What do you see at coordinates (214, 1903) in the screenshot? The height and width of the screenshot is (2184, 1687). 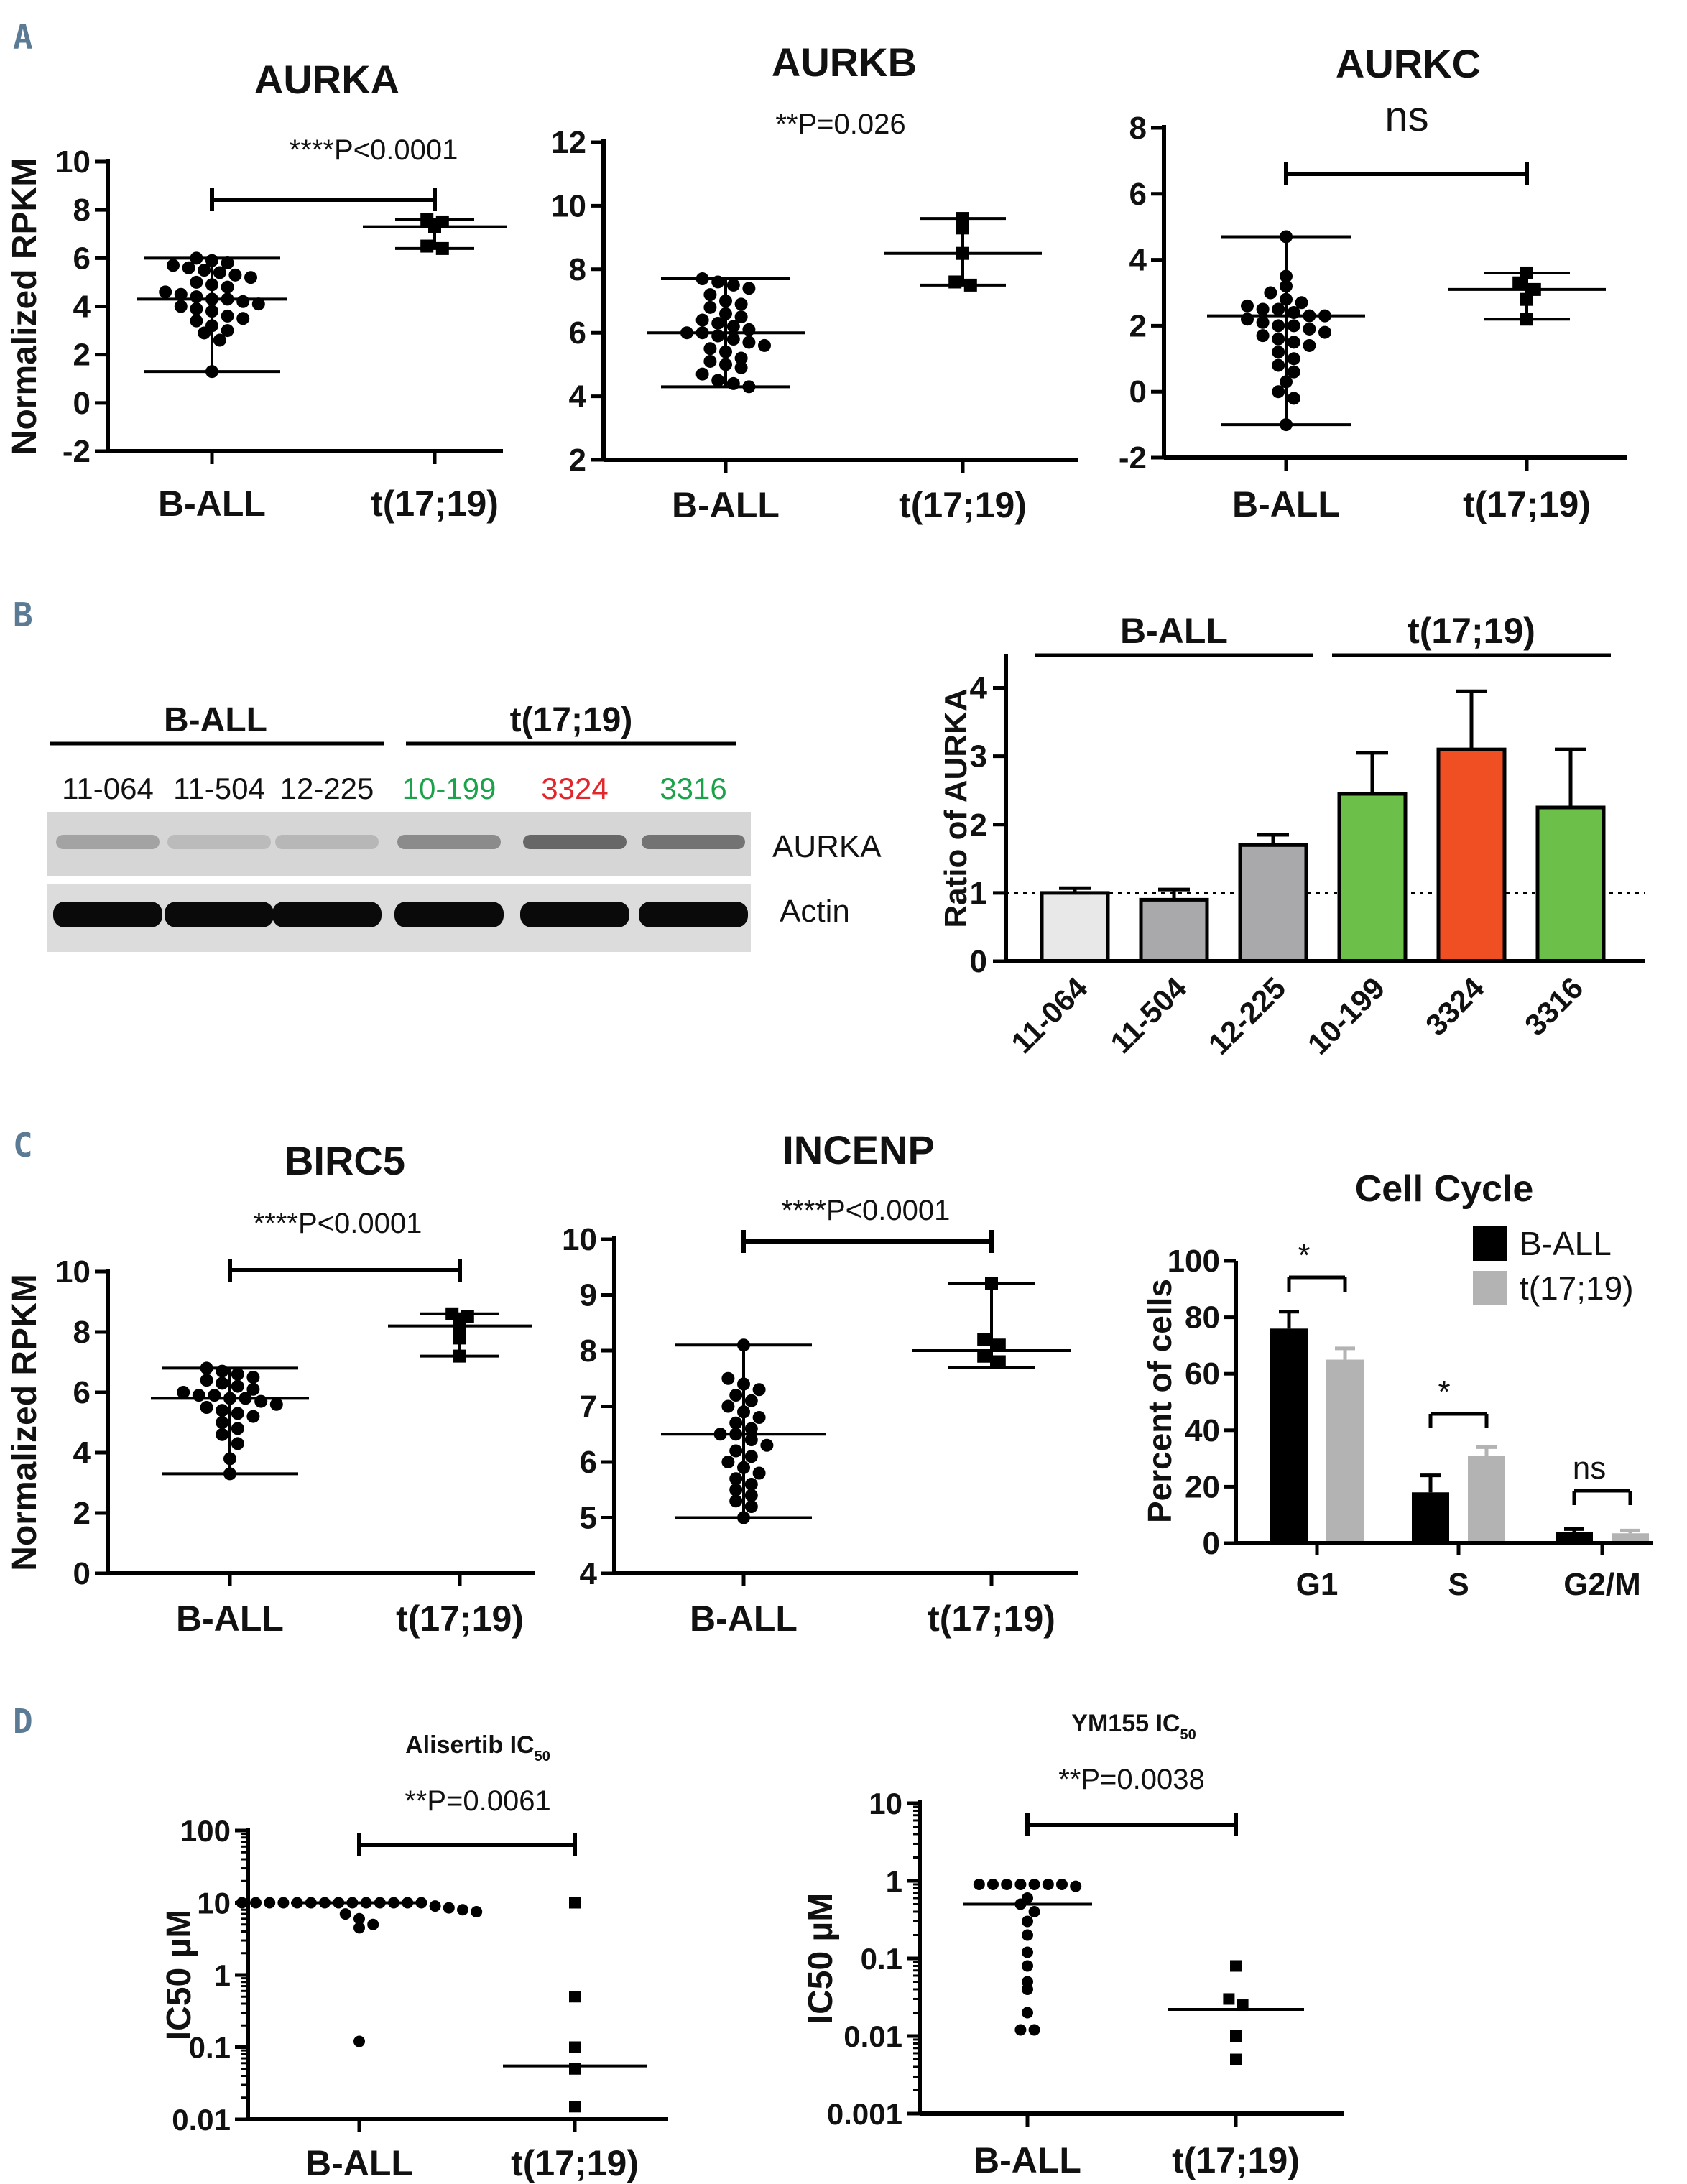 I see `alisertib-y-tick-label: 10` at bounding box center [214, 1903].